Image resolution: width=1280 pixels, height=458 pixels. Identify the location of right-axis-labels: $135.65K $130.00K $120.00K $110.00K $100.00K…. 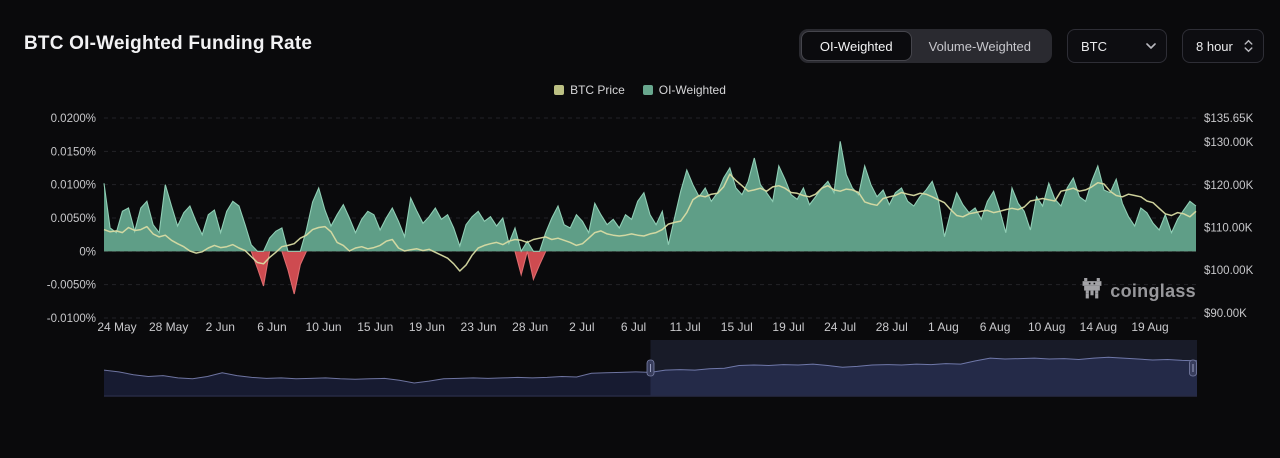
(1229, 216).